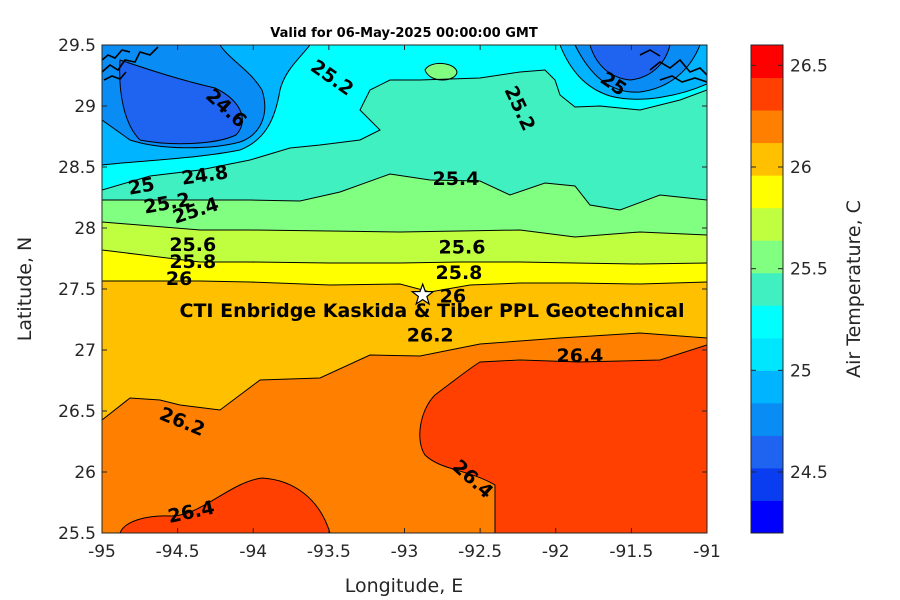 The width and height of the screenshot is (900, 600). I want to click on y-tick-label: 29, so click(85, 107).